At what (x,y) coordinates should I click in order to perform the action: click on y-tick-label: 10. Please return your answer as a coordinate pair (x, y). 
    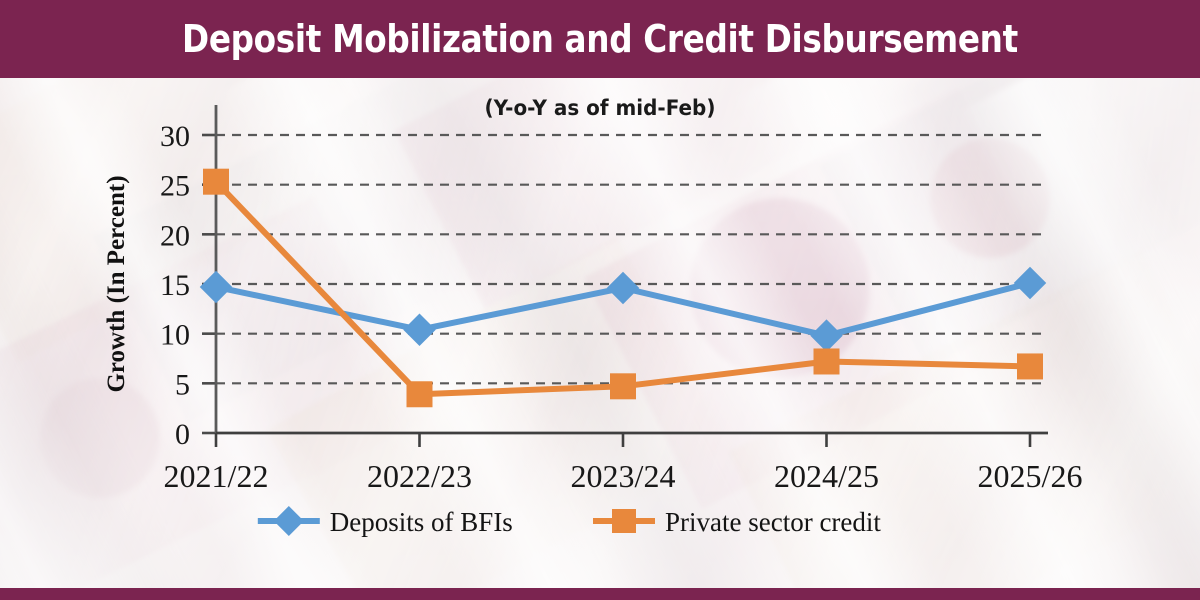
    Looking at the image, I should click on (175, 335).